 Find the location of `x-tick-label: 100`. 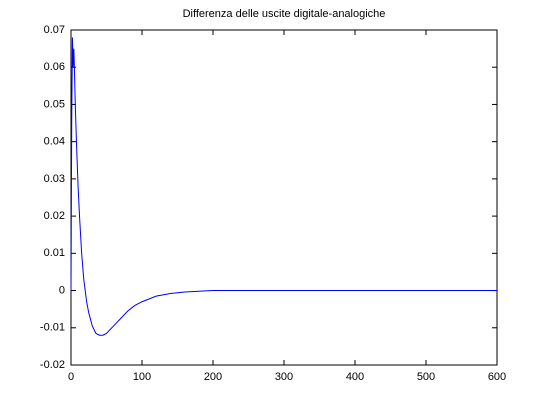

x-tick-label: 100 is located at coordinates (142, 377).